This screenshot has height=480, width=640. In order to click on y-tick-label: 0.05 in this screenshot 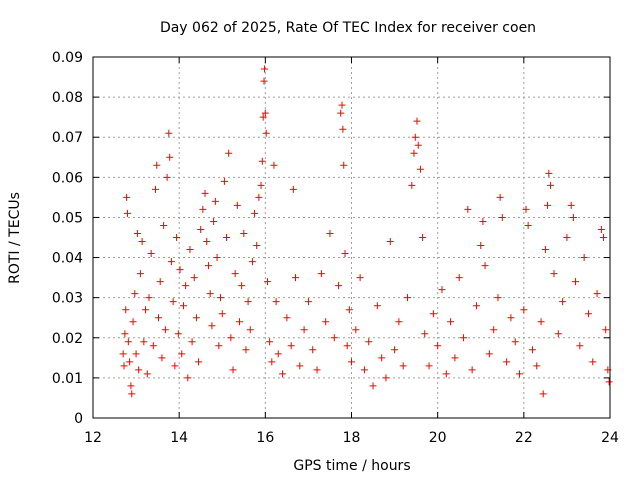, I will do `click(67, 218)`.